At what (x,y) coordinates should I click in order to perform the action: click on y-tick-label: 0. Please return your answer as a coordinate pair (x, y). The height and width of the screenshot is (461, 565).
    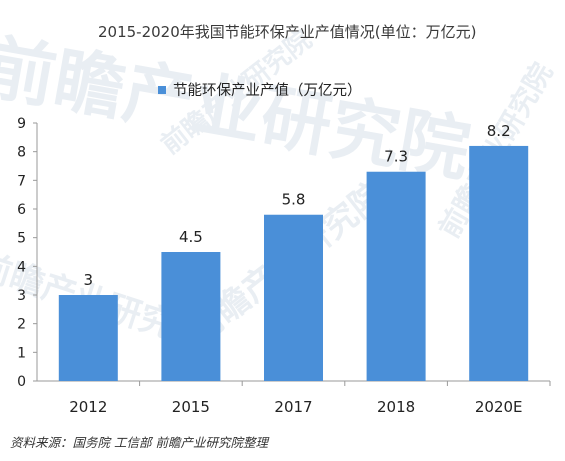
    Looking at the image, I should click on (21, 382).